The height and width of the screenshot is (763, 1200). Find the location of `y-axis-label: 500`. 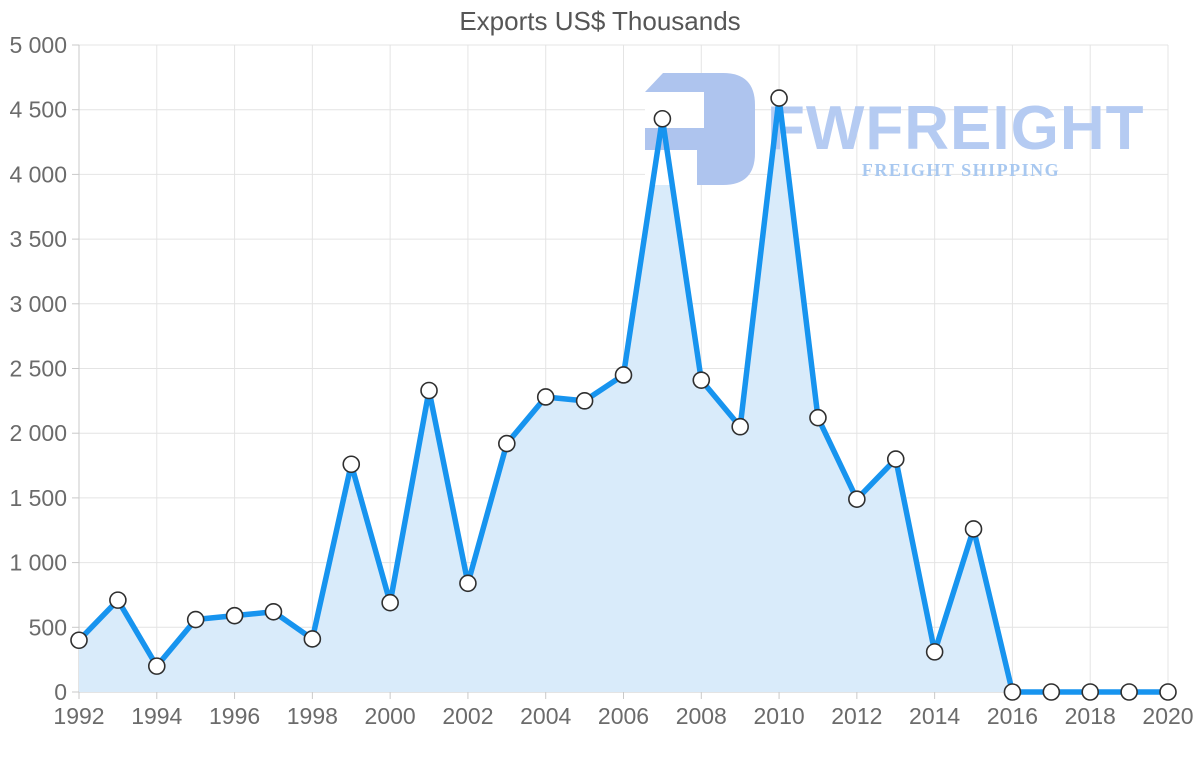

y-axis-label: 500 is located at coordinates (48, 627).